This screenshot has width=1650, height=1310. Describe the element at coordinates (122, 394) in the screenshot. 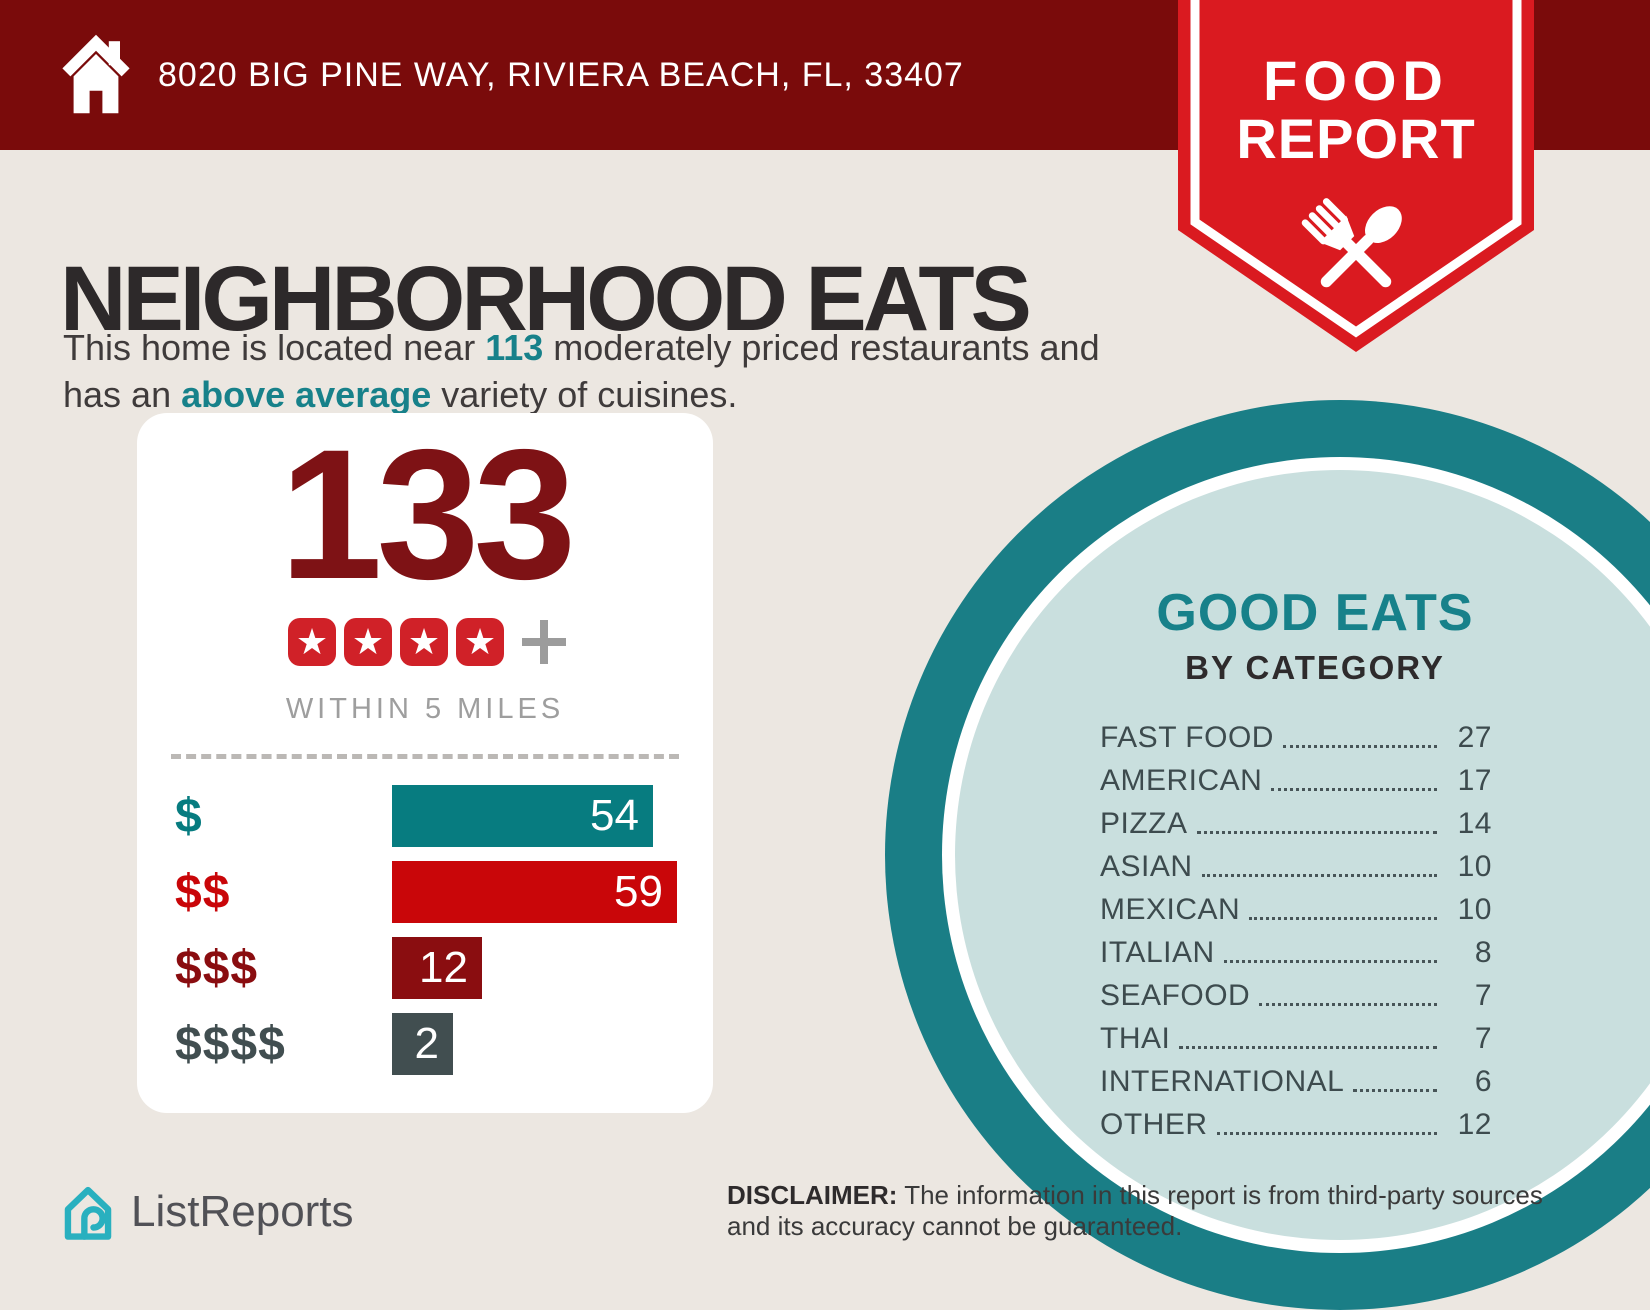

I see `intro-mid2: has an` at that location.